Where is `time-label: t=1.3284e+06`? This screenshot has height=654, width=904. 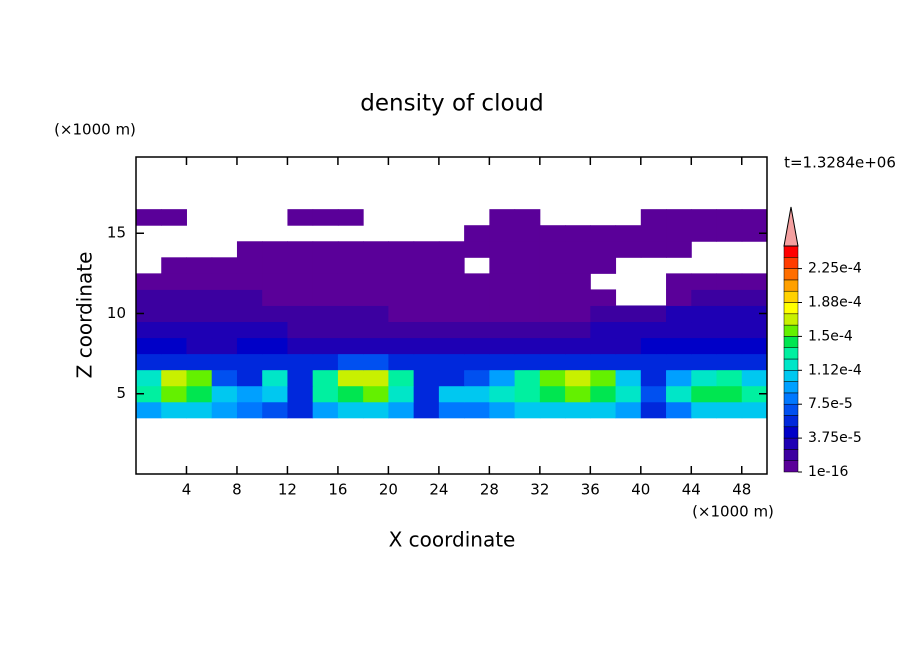 time-label: t=1.3284e+06 is located at coordinates (840, 163).